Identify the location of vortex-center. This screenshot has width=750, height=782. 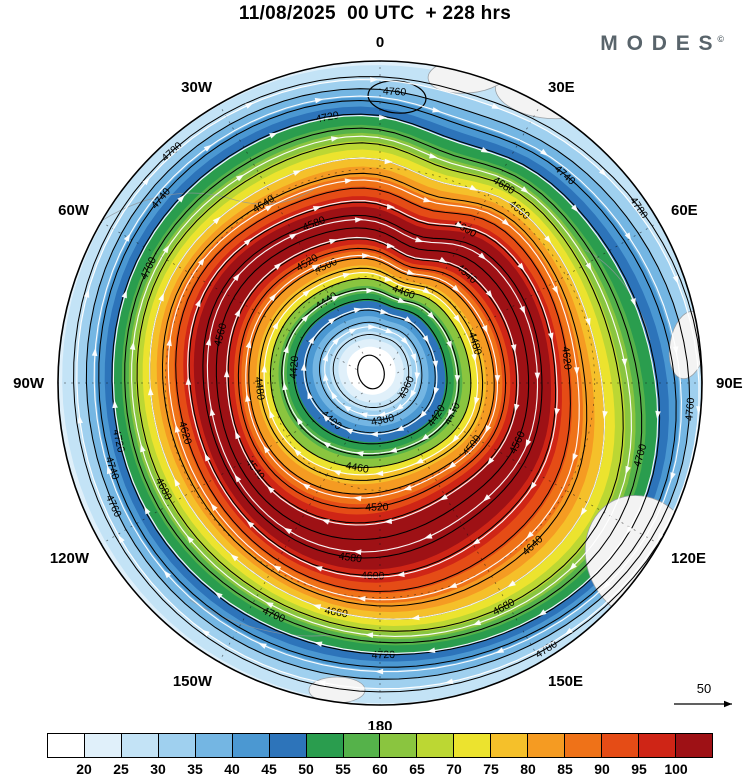
(371, 372).